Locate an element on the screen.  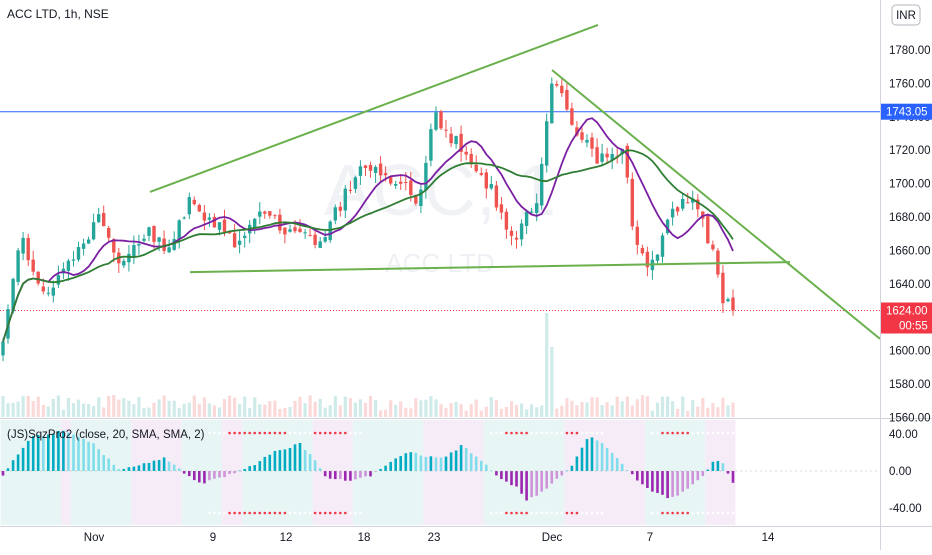
indicator-histogram is located at coordinates (440, 465).